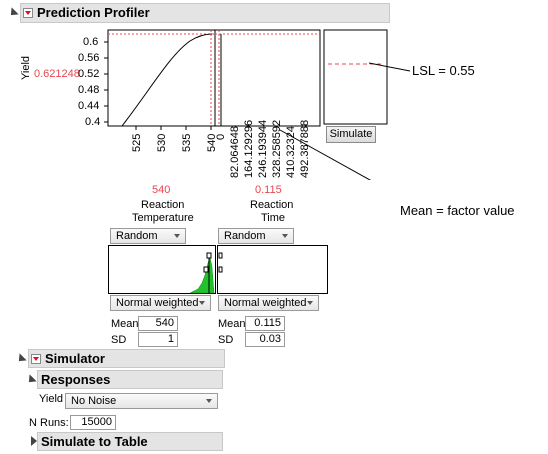 This screenshot has width=548, height=454. Describe the element at coordinates (34, 441) in the screenshot. I see `expand-simulate-to-table-icon` at that location.